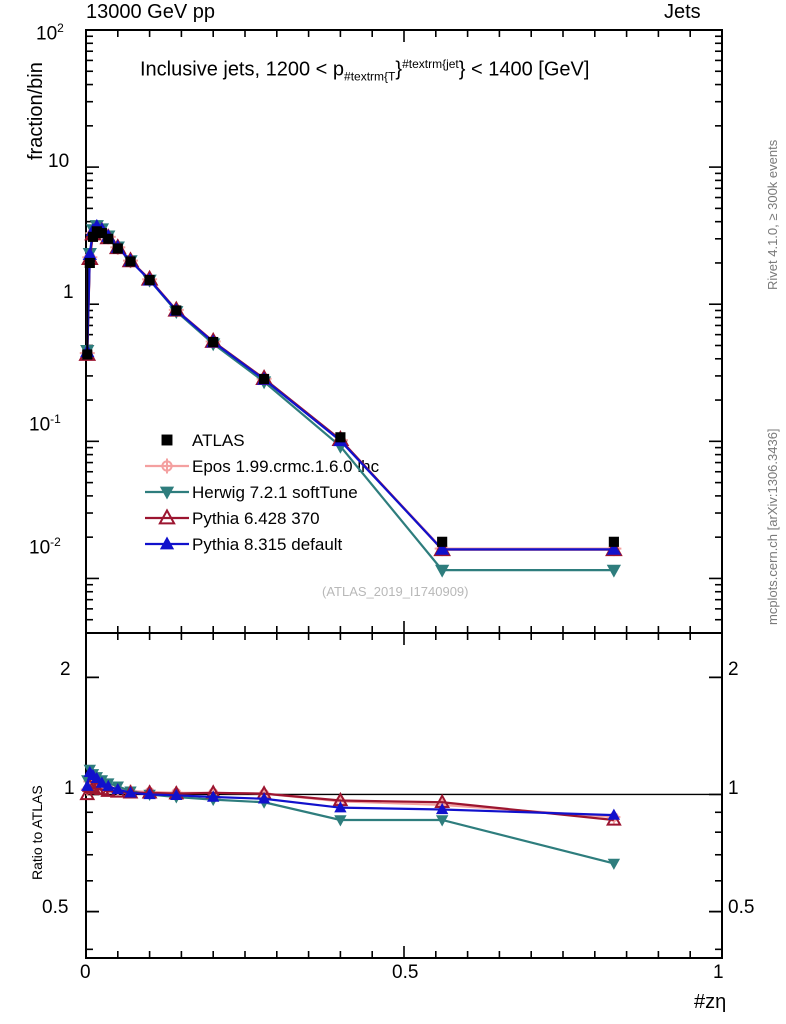 This screenshot has width=786, height=1024. Describe the element at coordinates (267, 544) in the screenshot. I see `legend-label-4: Pythia 8.315 default` at that location.